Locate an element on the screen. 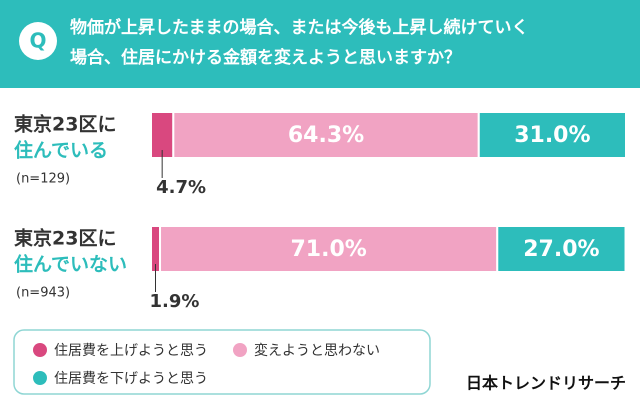  value-label: 64.3% is located at coordinates (326, 135).